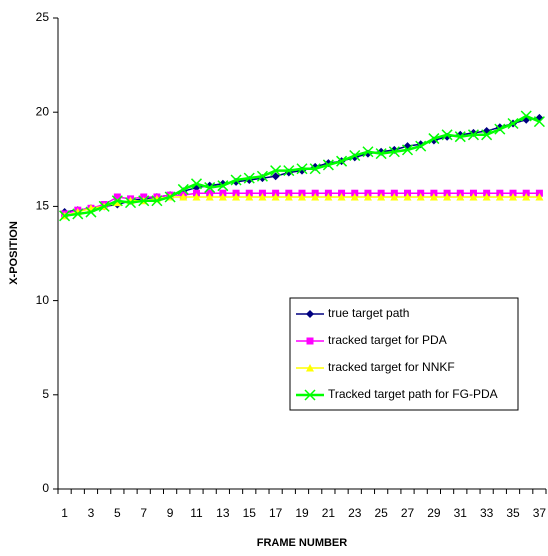 This screenshot has height=556, width=548. I want to click on y-tick-label: 5, so click(45, 394).